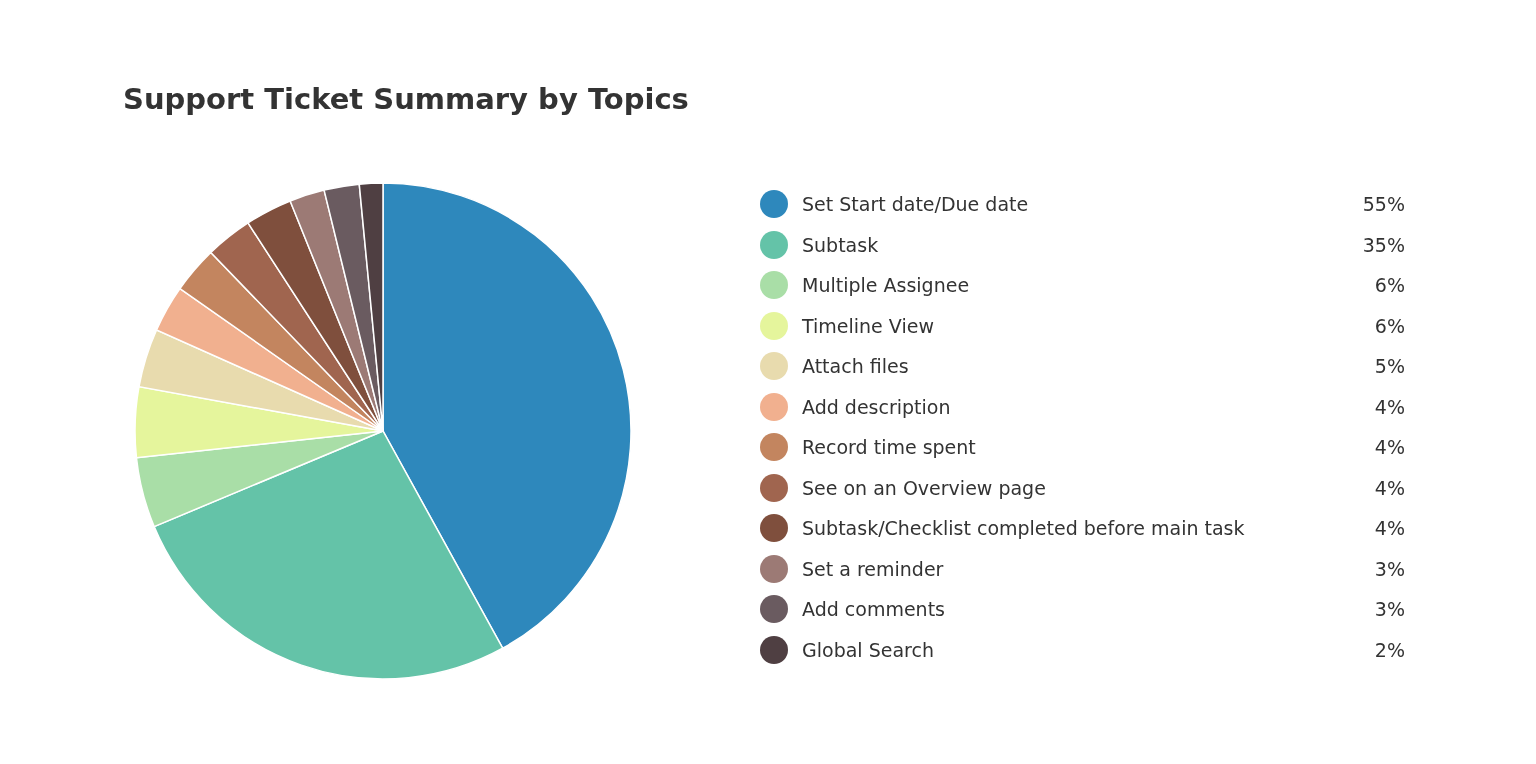  Describe the element at coordinates (868, 649) in the screenshot. I see `legend-label: Global Search` at that location.